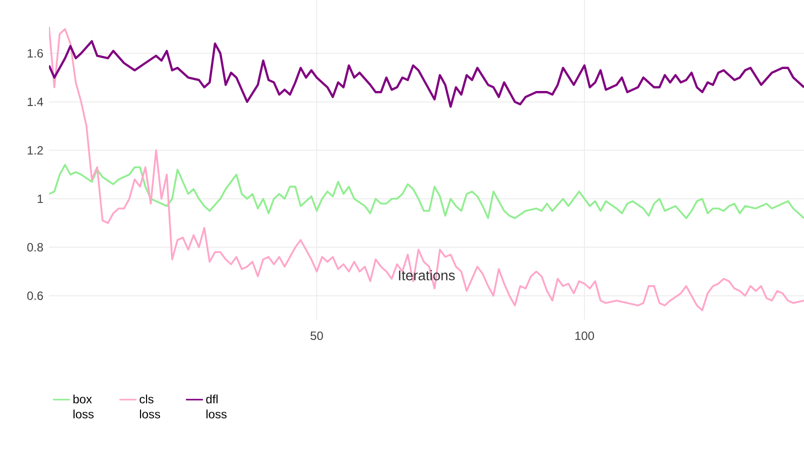  I want to click on y-tick-label: 1.4, so click(36, 102).